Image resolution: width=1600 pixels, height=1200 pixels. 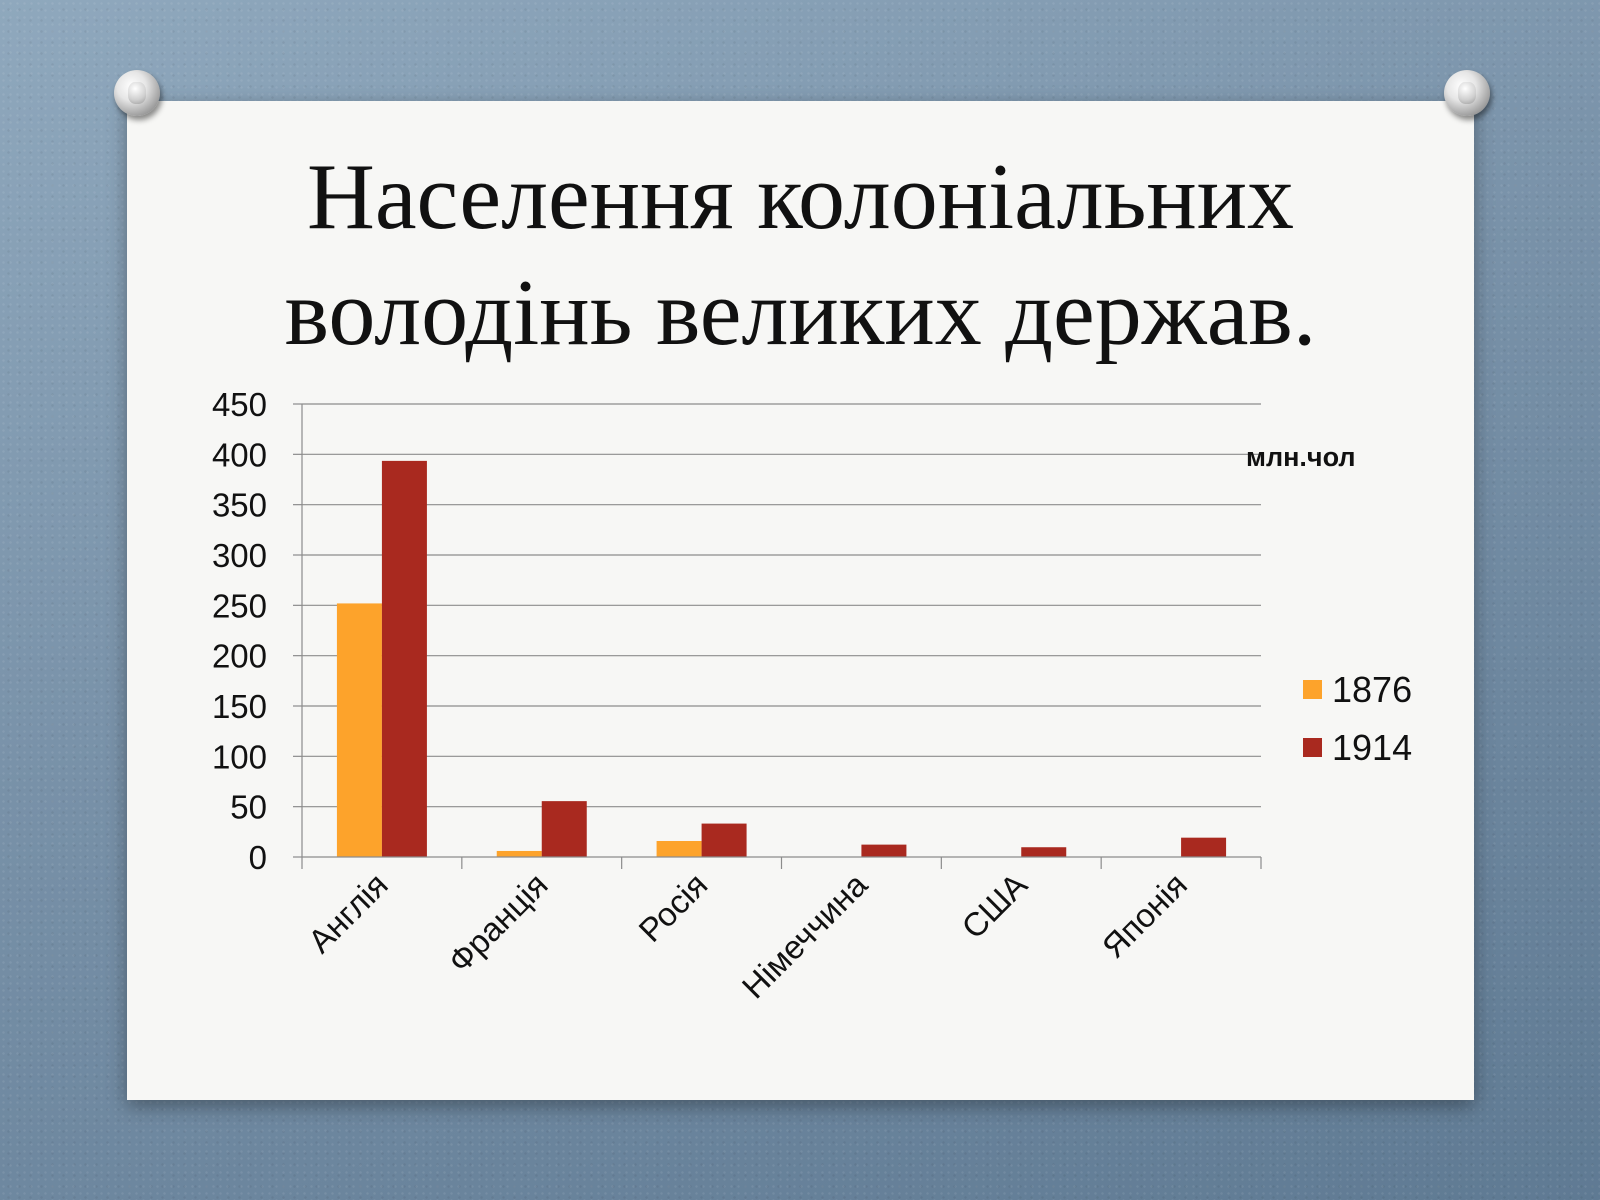 I want to click on title-line-1: Населення колоніальних, so click(x=800, y=197).